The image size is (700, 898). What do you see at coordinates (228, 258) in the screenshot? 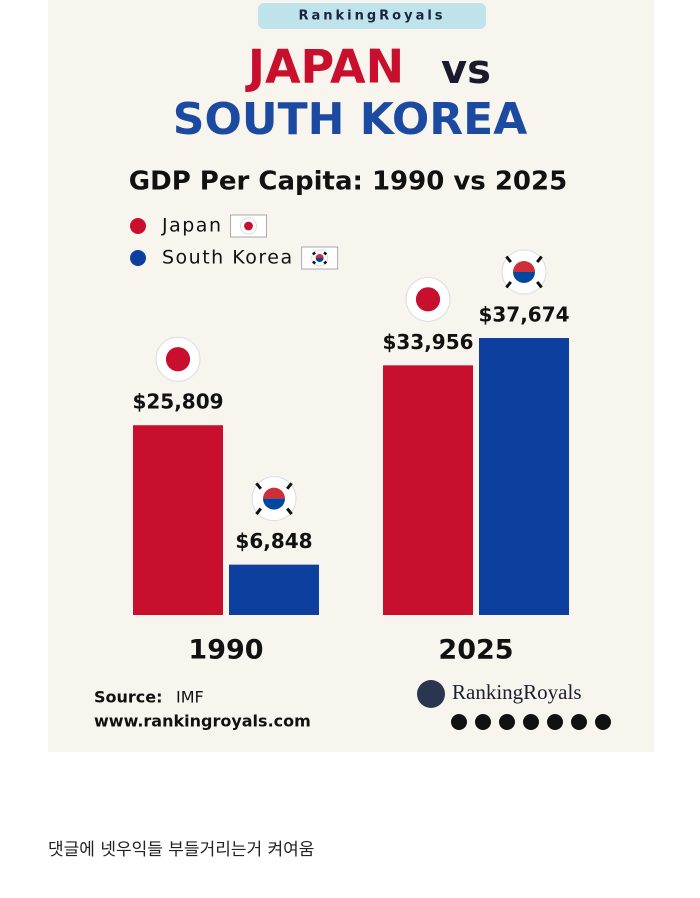
I see `legend-label: South Korea` at bounding box center [228, 258].